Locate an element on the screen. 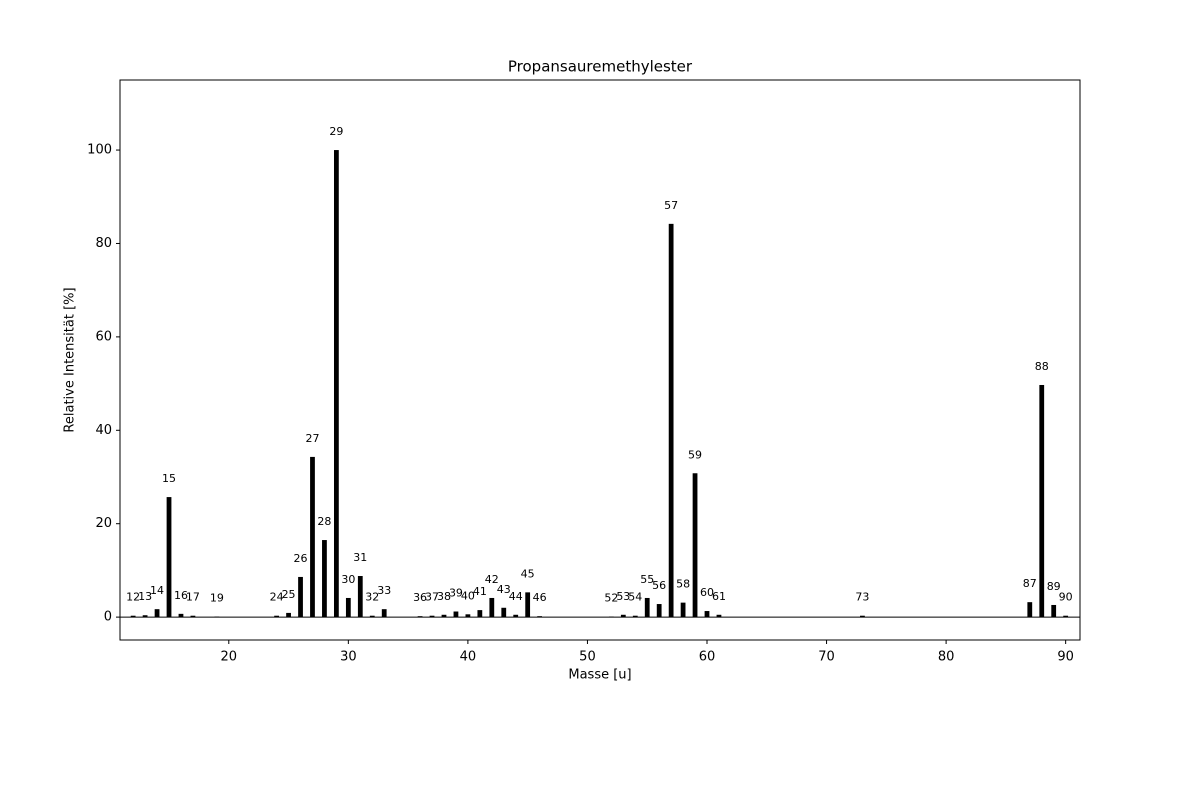 The image size is (1200, 800). data-label: 28 is located at coordinates (324, 521).